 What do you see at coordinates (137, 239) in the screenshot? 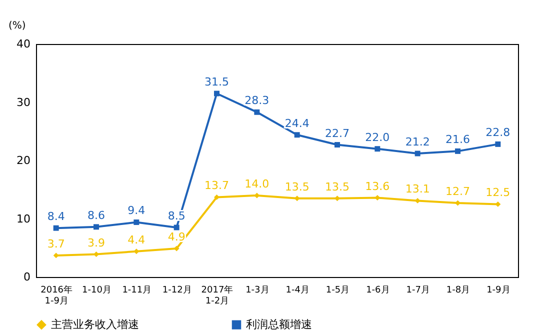
I see `data-label: 4.4` at bounding box center [137, 239].